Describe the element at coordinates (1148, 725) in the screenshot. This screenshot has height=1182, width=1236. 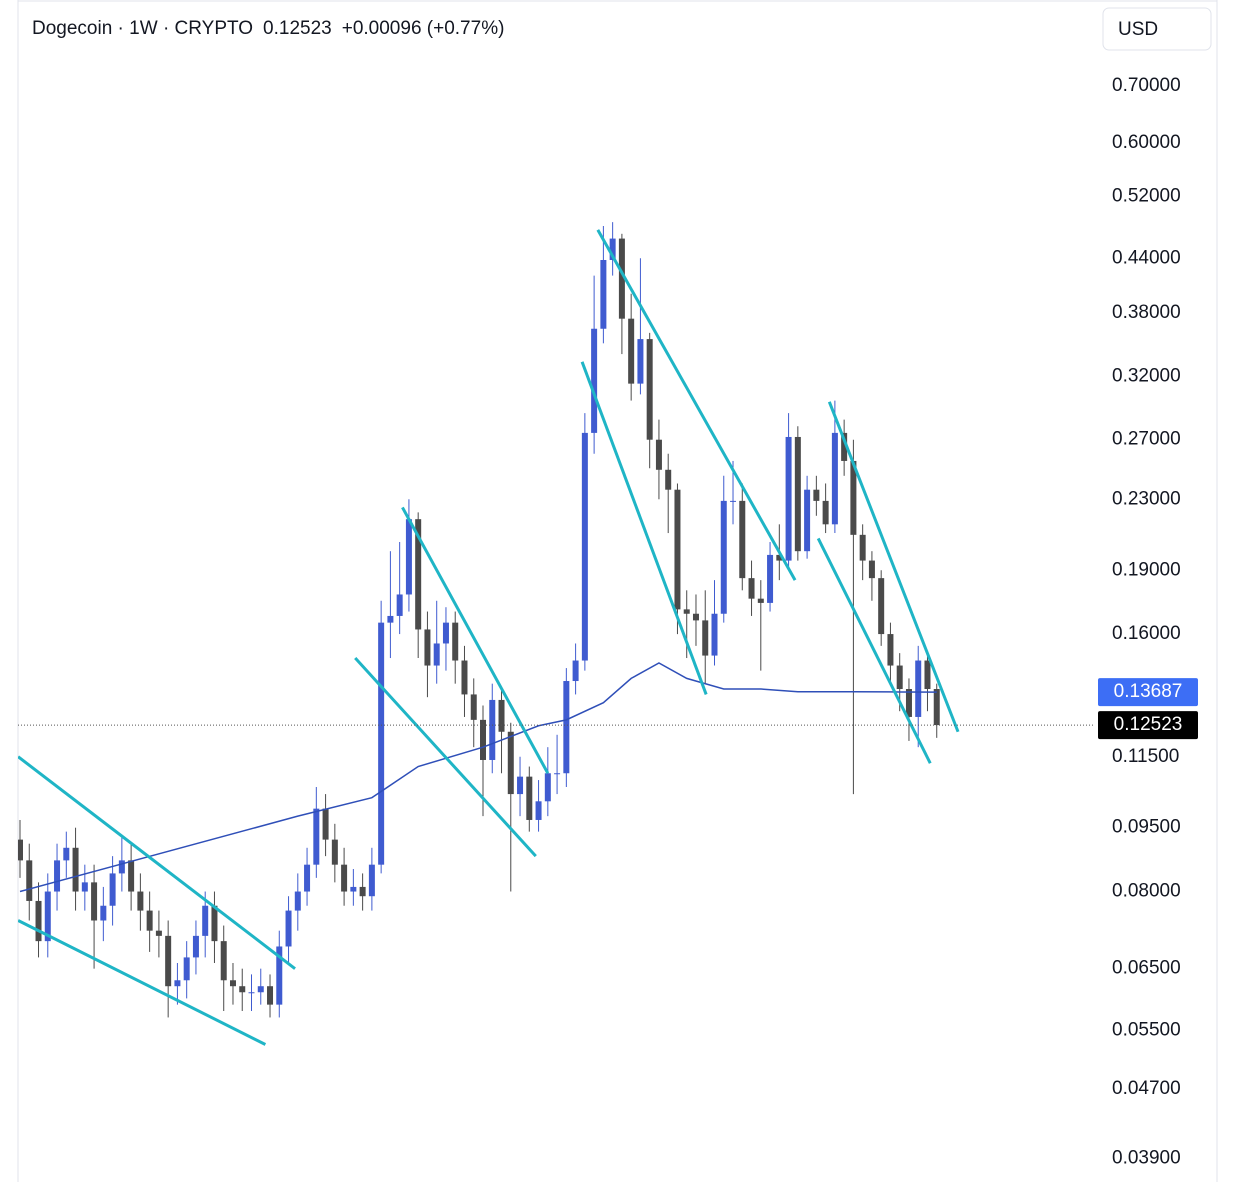
I see `last-price-box` at that location.